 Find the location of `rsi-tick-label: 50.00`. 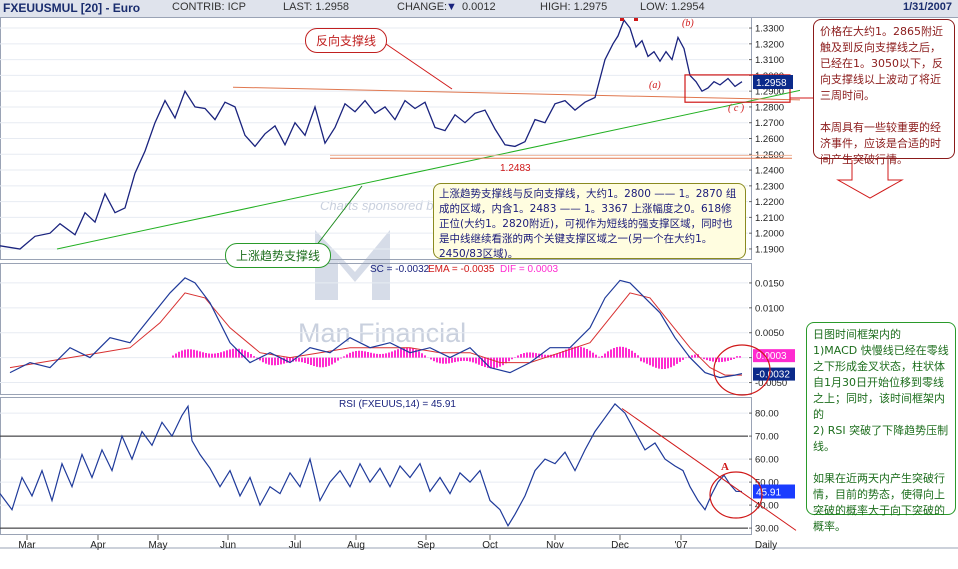

rsi-tick-label: 50.00 is located at coordinates (767, 483).